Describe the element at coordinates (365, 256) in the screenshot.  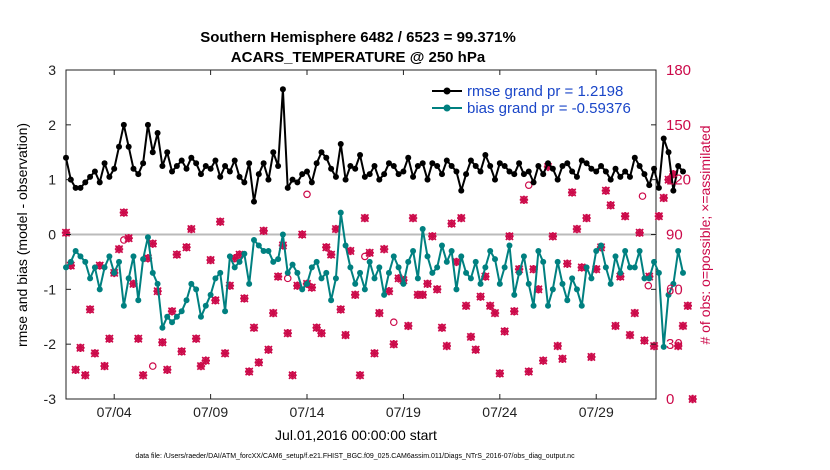
I see `obs-possible-marker` at that location.